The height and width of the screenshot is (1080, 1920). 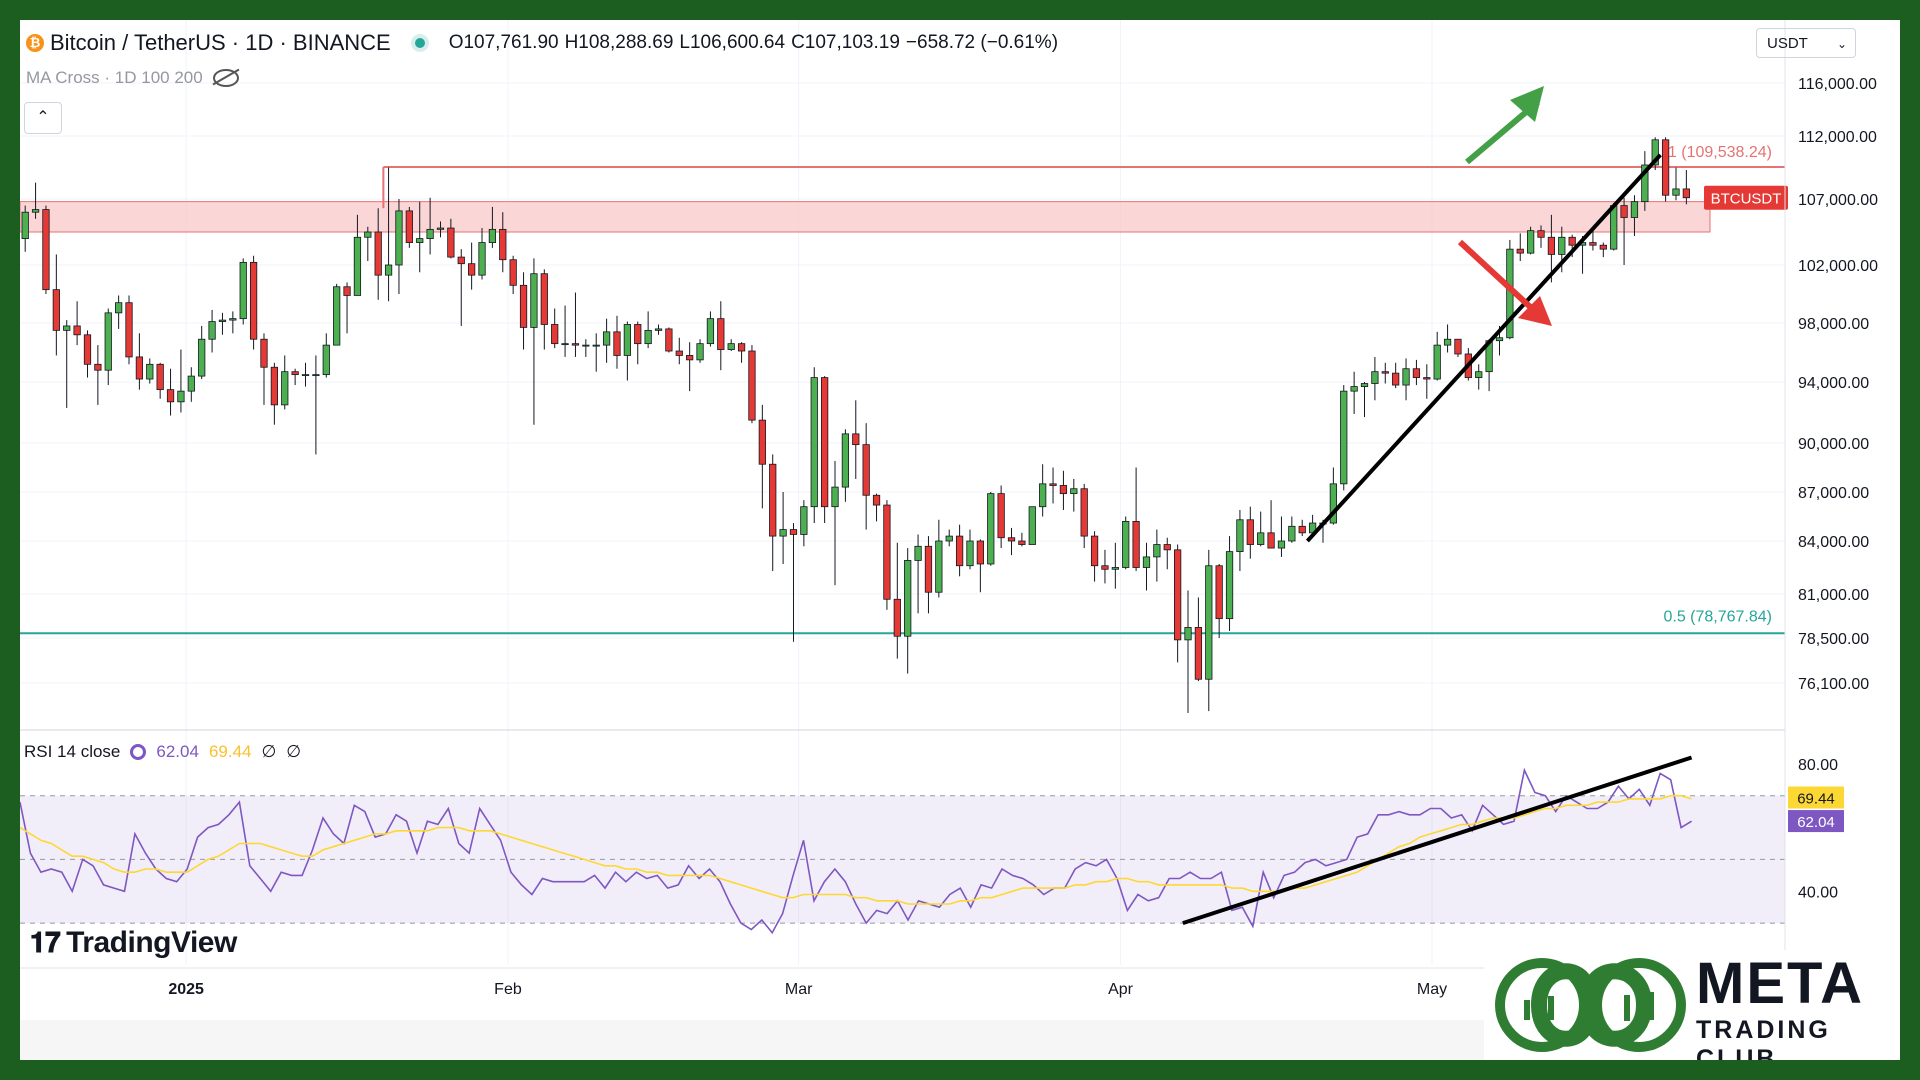 I want to click on rsi-ma-line, so click(x=856, y=849).